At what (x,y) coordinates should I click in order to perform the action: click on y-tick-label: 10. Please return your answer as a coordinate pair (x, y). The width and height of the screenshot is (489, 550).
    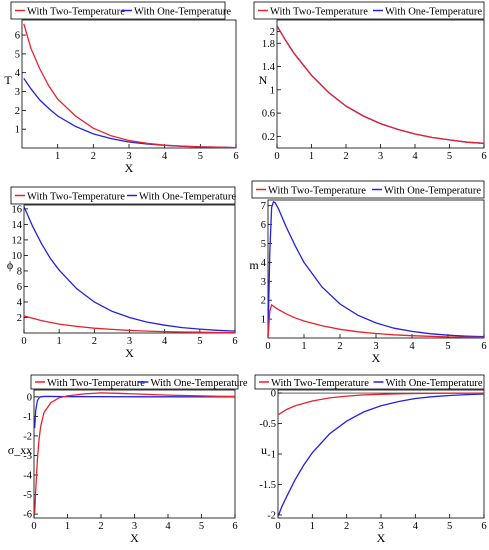
    Looking at the image, I should click on (17, 256).